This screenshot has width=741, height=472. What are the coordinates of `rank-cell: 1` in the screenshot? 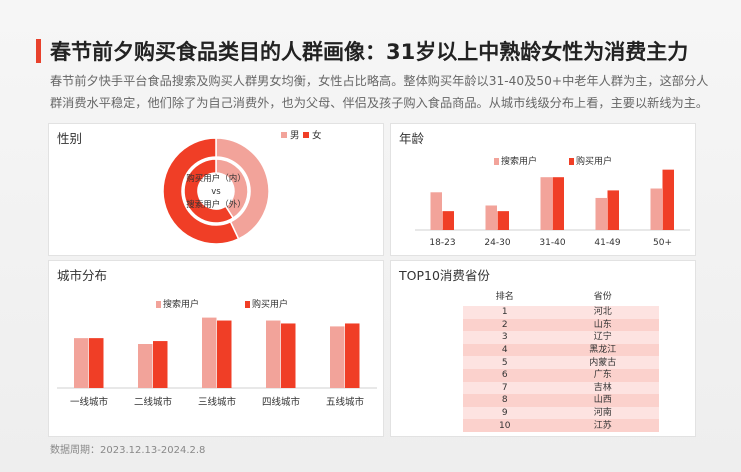 It's located at (505, 312).